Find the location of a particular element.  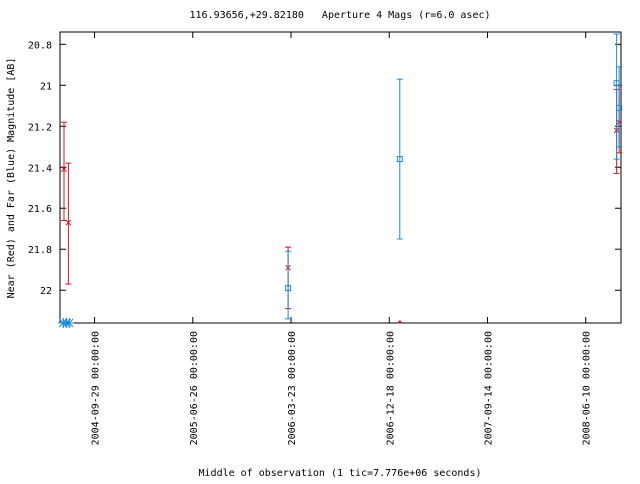

x-tick-label: 2005-06-26 00:00:00 is located at coordinates (194, 388).